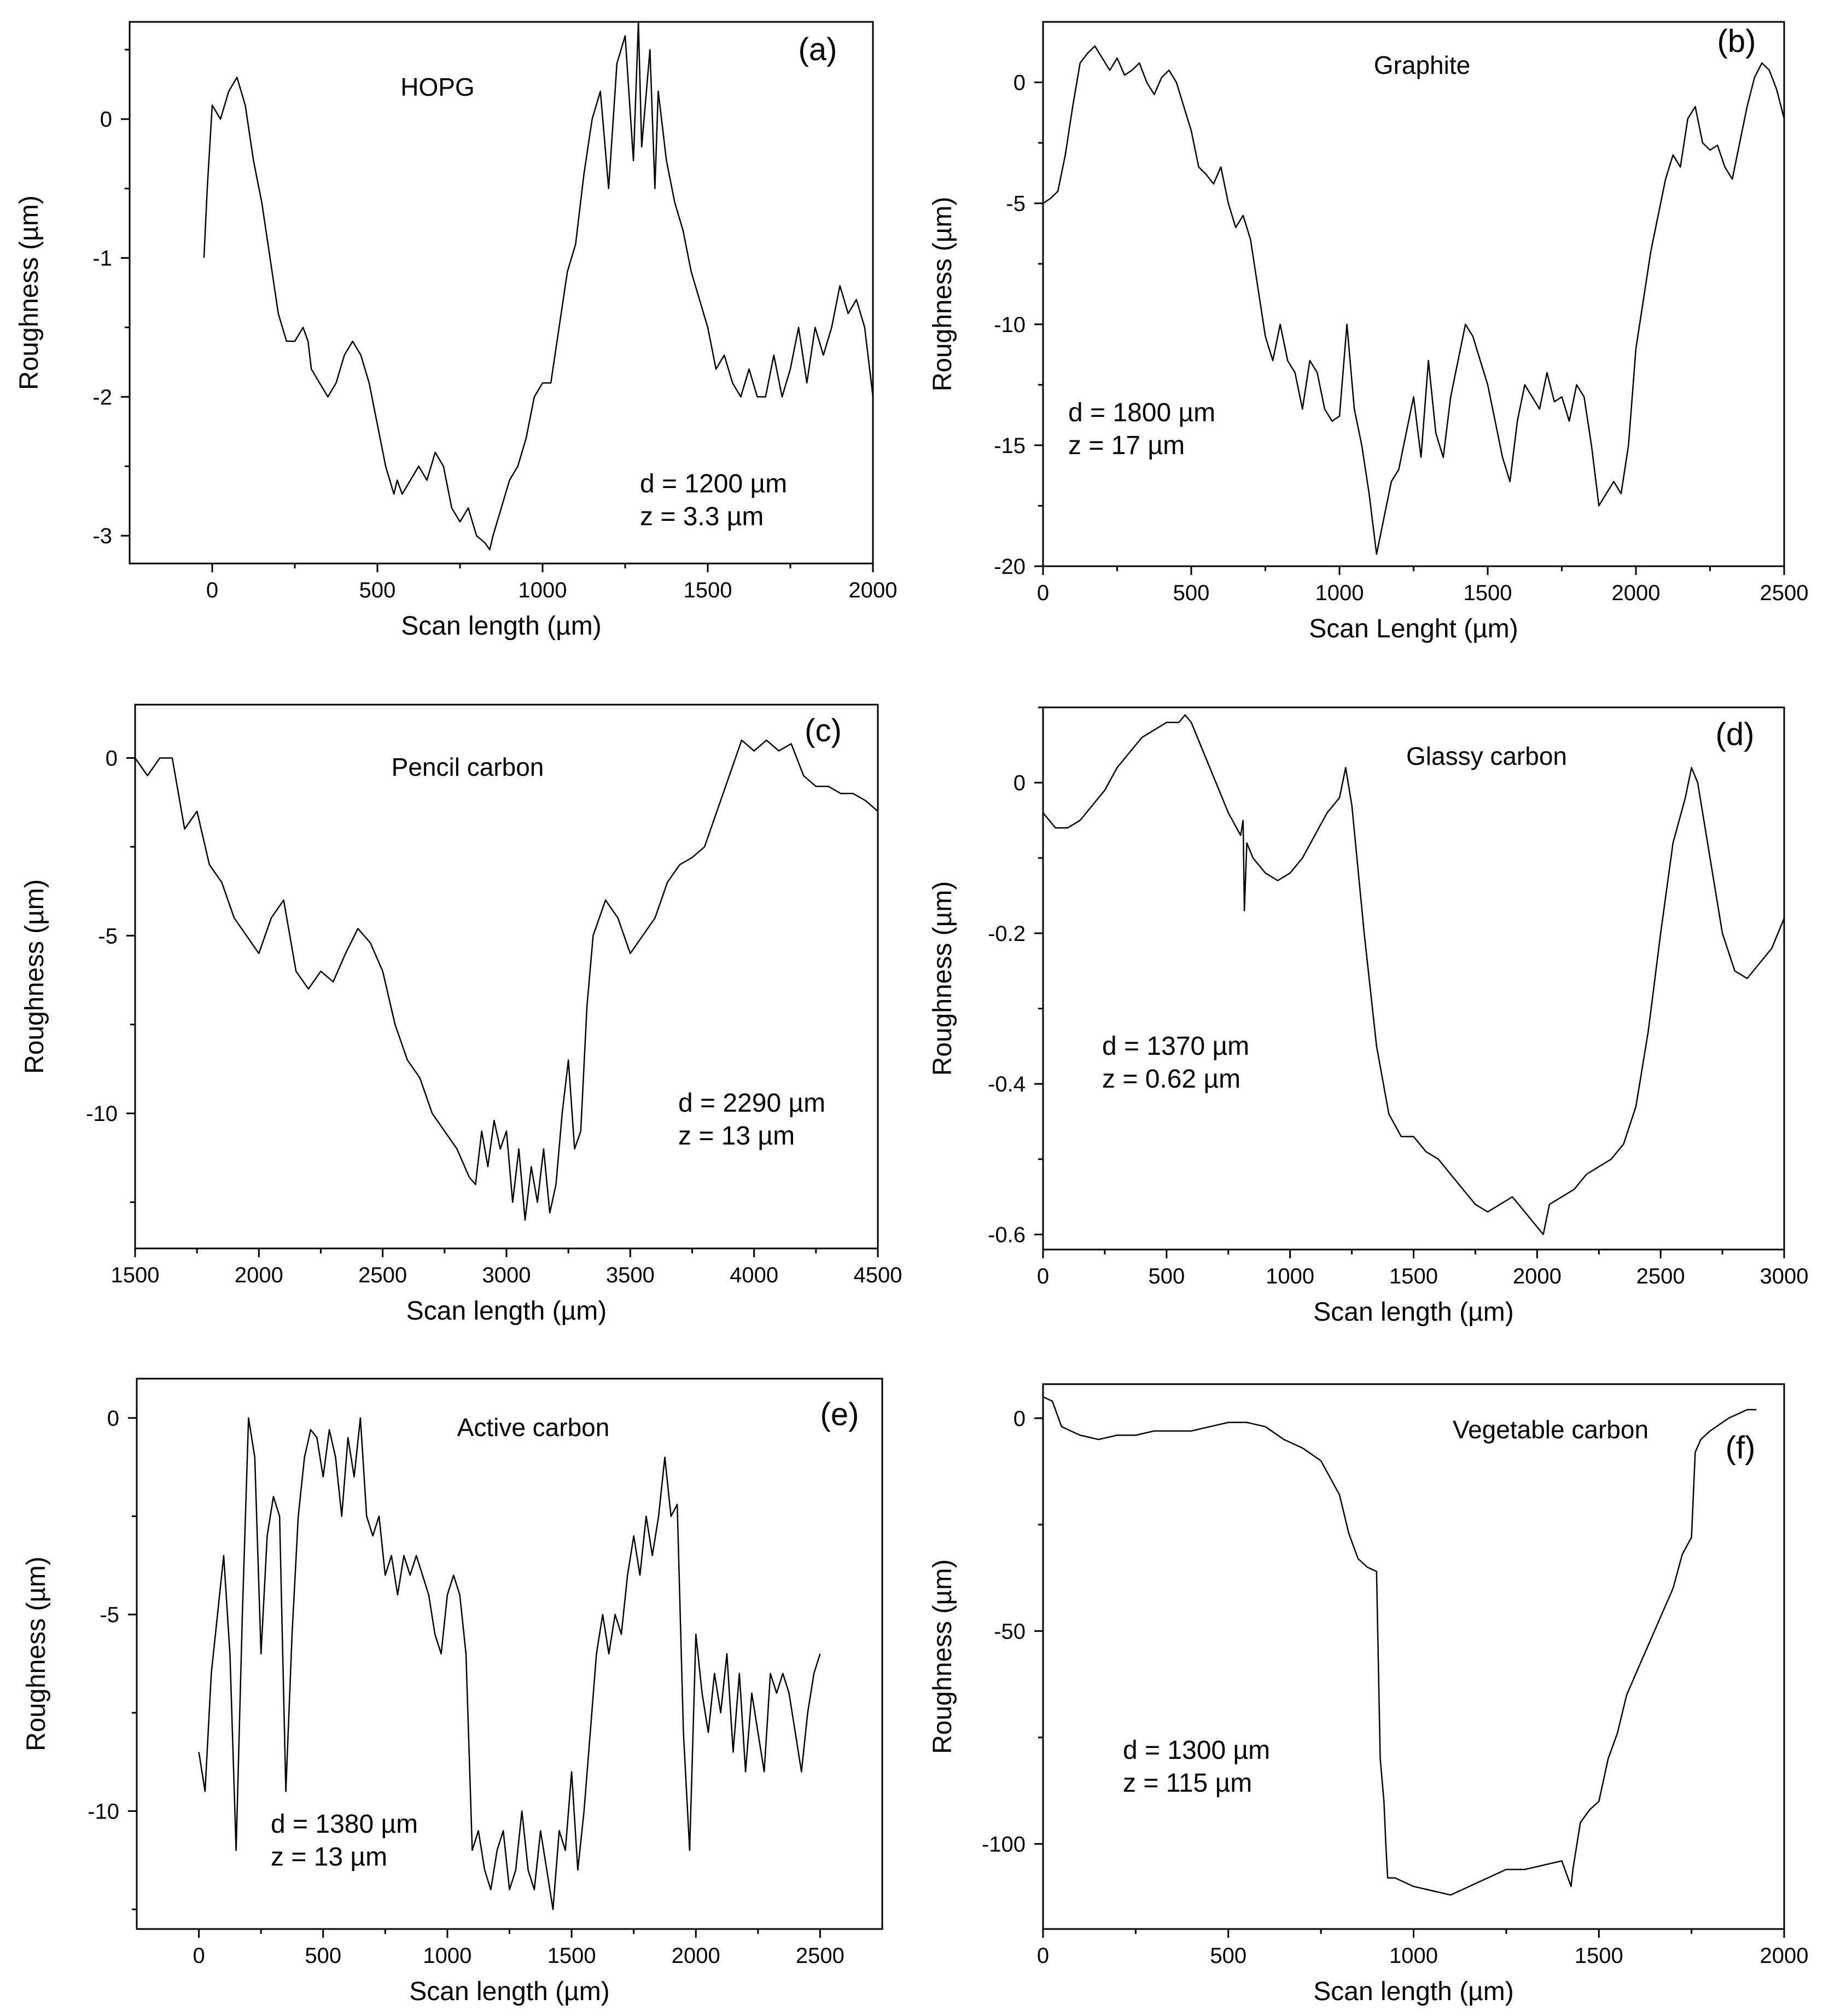  I want to click on panel-a-y-tick-label: -1, so click(102, 259).